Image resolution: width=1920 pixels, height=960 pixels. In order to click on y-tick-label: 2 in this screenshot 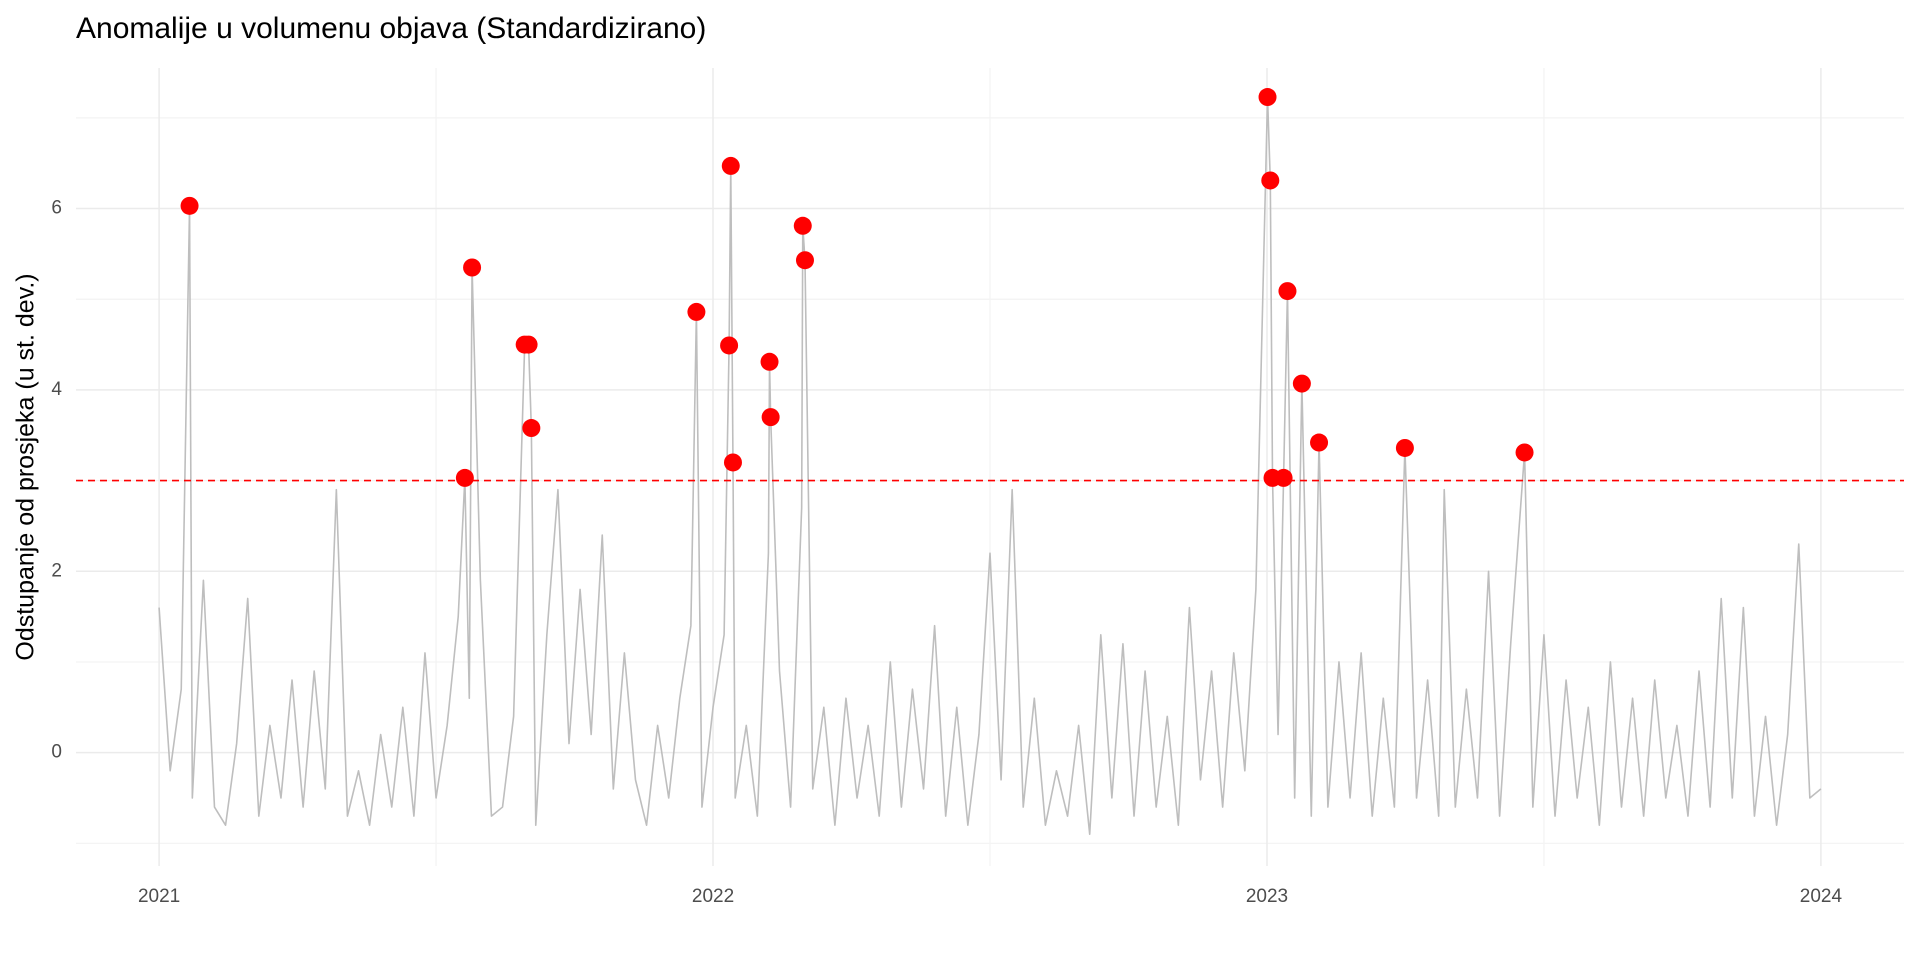, I will do `click(56, 570)`.